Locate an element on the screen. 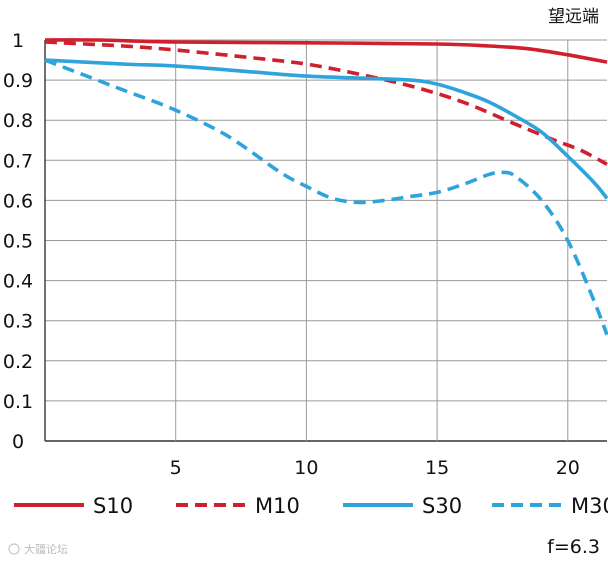 The height and width of the screenshot is (561, 608). watermark: 大疆论坛 is located at coordinates (38, 549).